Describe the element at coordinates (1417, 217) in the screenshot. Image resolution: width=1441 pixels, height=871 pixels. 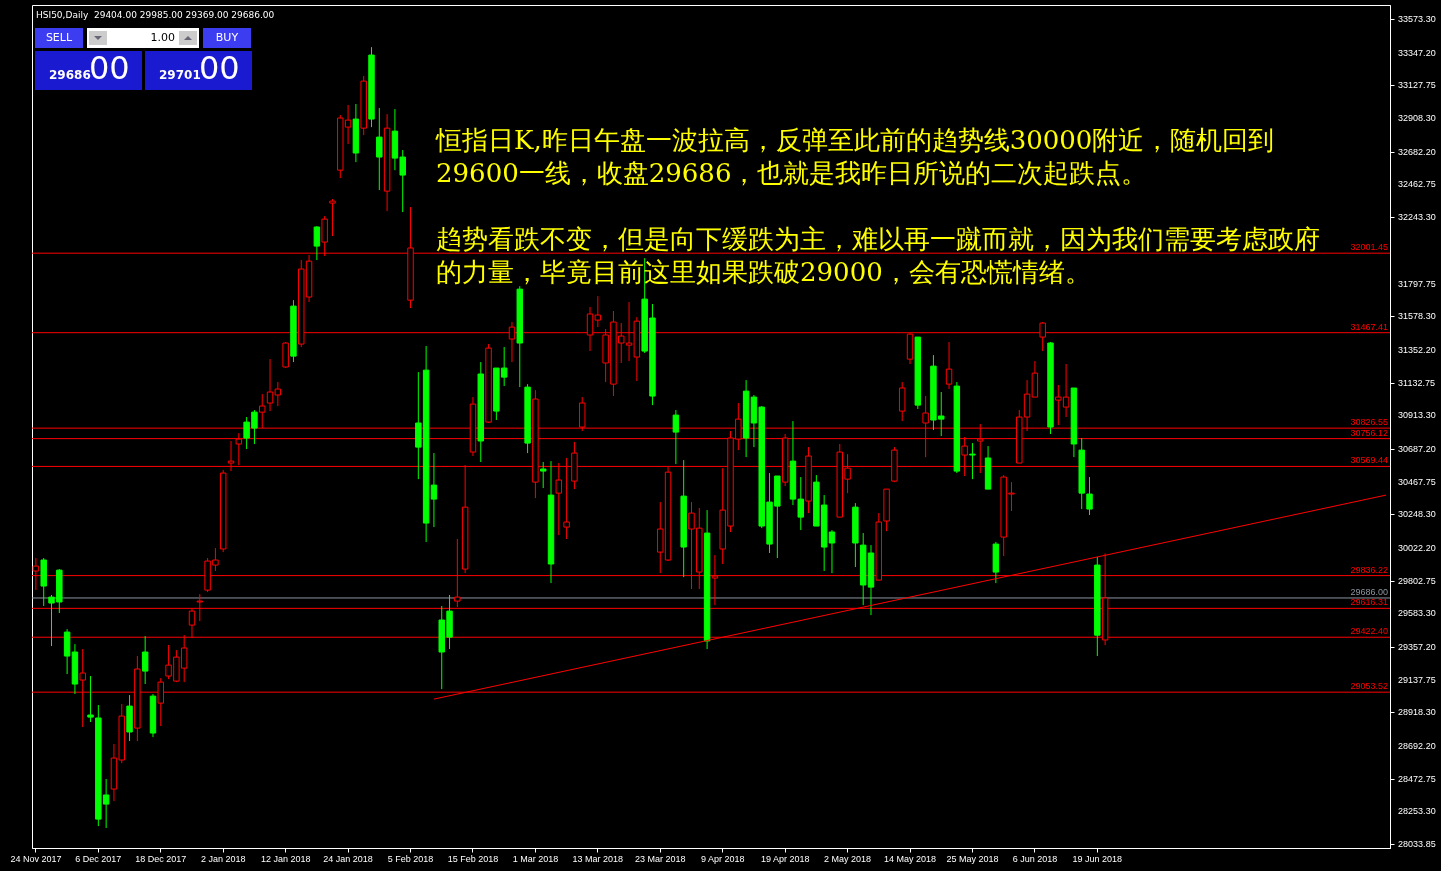
I see `y-tick-label: 32243.30` at that location.